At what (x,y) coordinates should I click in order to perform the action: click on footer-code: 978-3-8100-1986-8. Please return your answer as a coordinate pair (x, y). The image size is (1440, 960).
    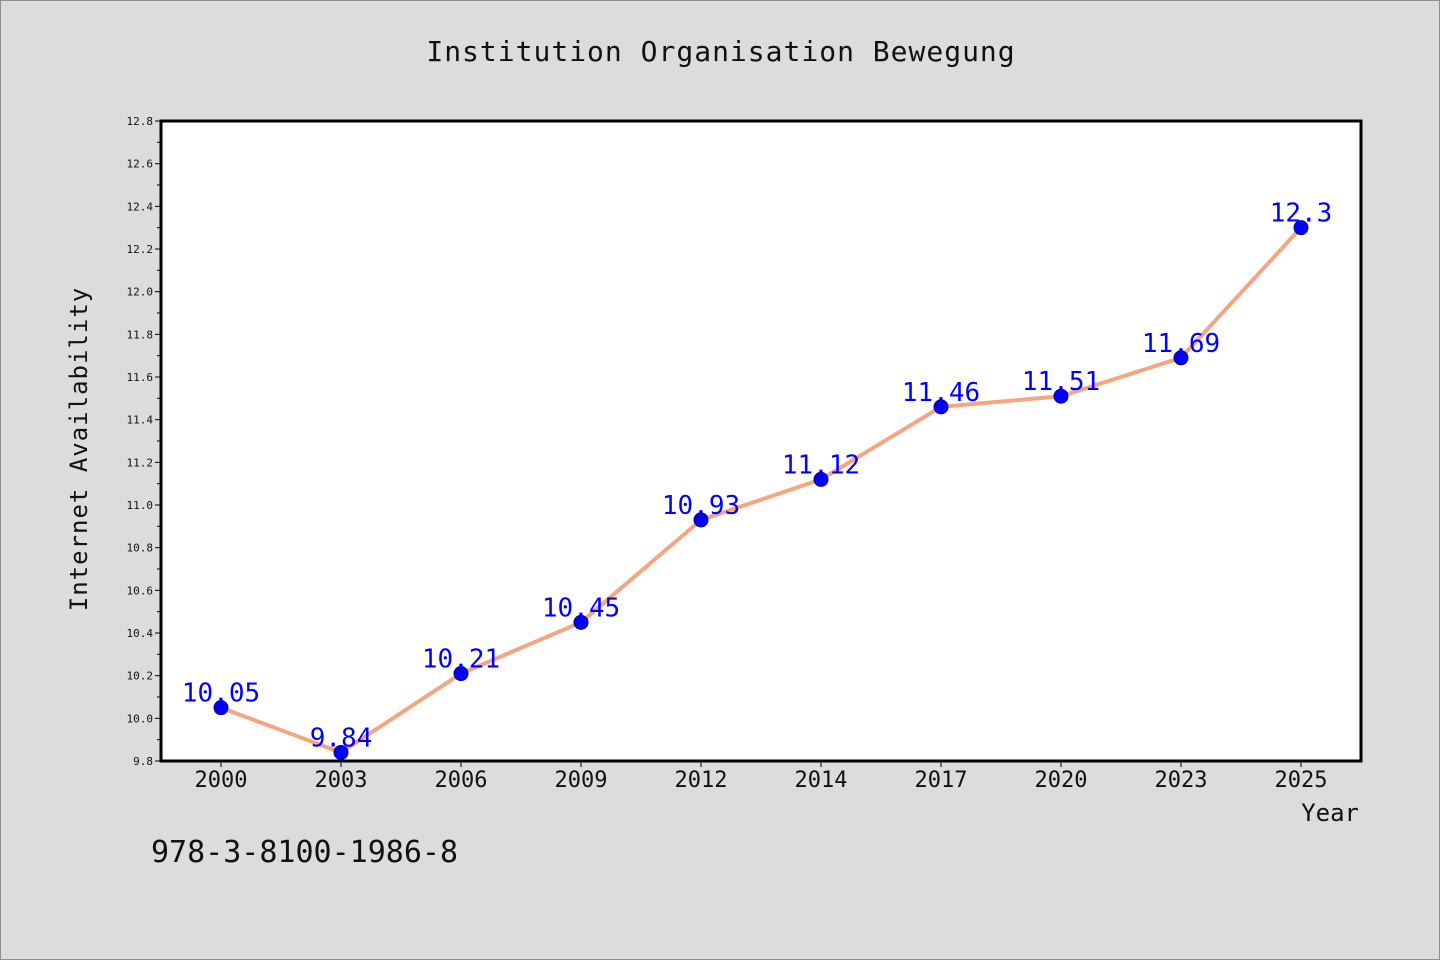
    Looking at the image, I should click on (305, 852).